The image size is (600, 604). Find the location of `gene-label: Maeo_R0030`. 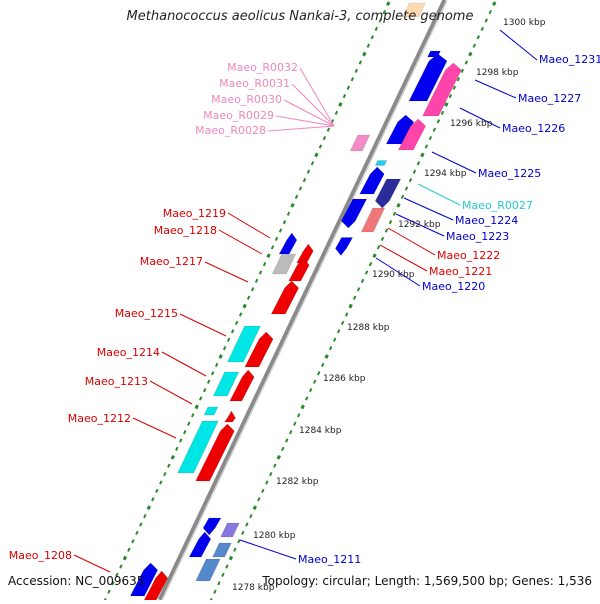

gene-label: Maeo_R0030 is located at coordinates (246, 99).